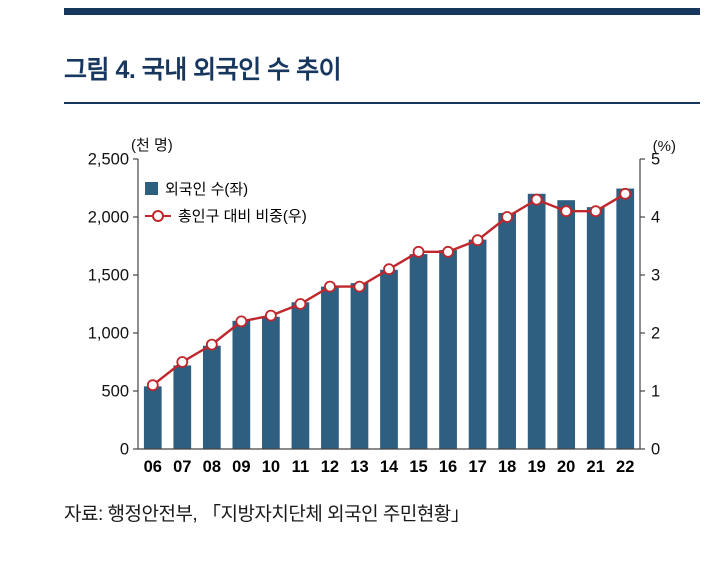  Describe the element at coordinates (566, 467) in the screenshot. I see `x-axis-category-label: 20` at that location.